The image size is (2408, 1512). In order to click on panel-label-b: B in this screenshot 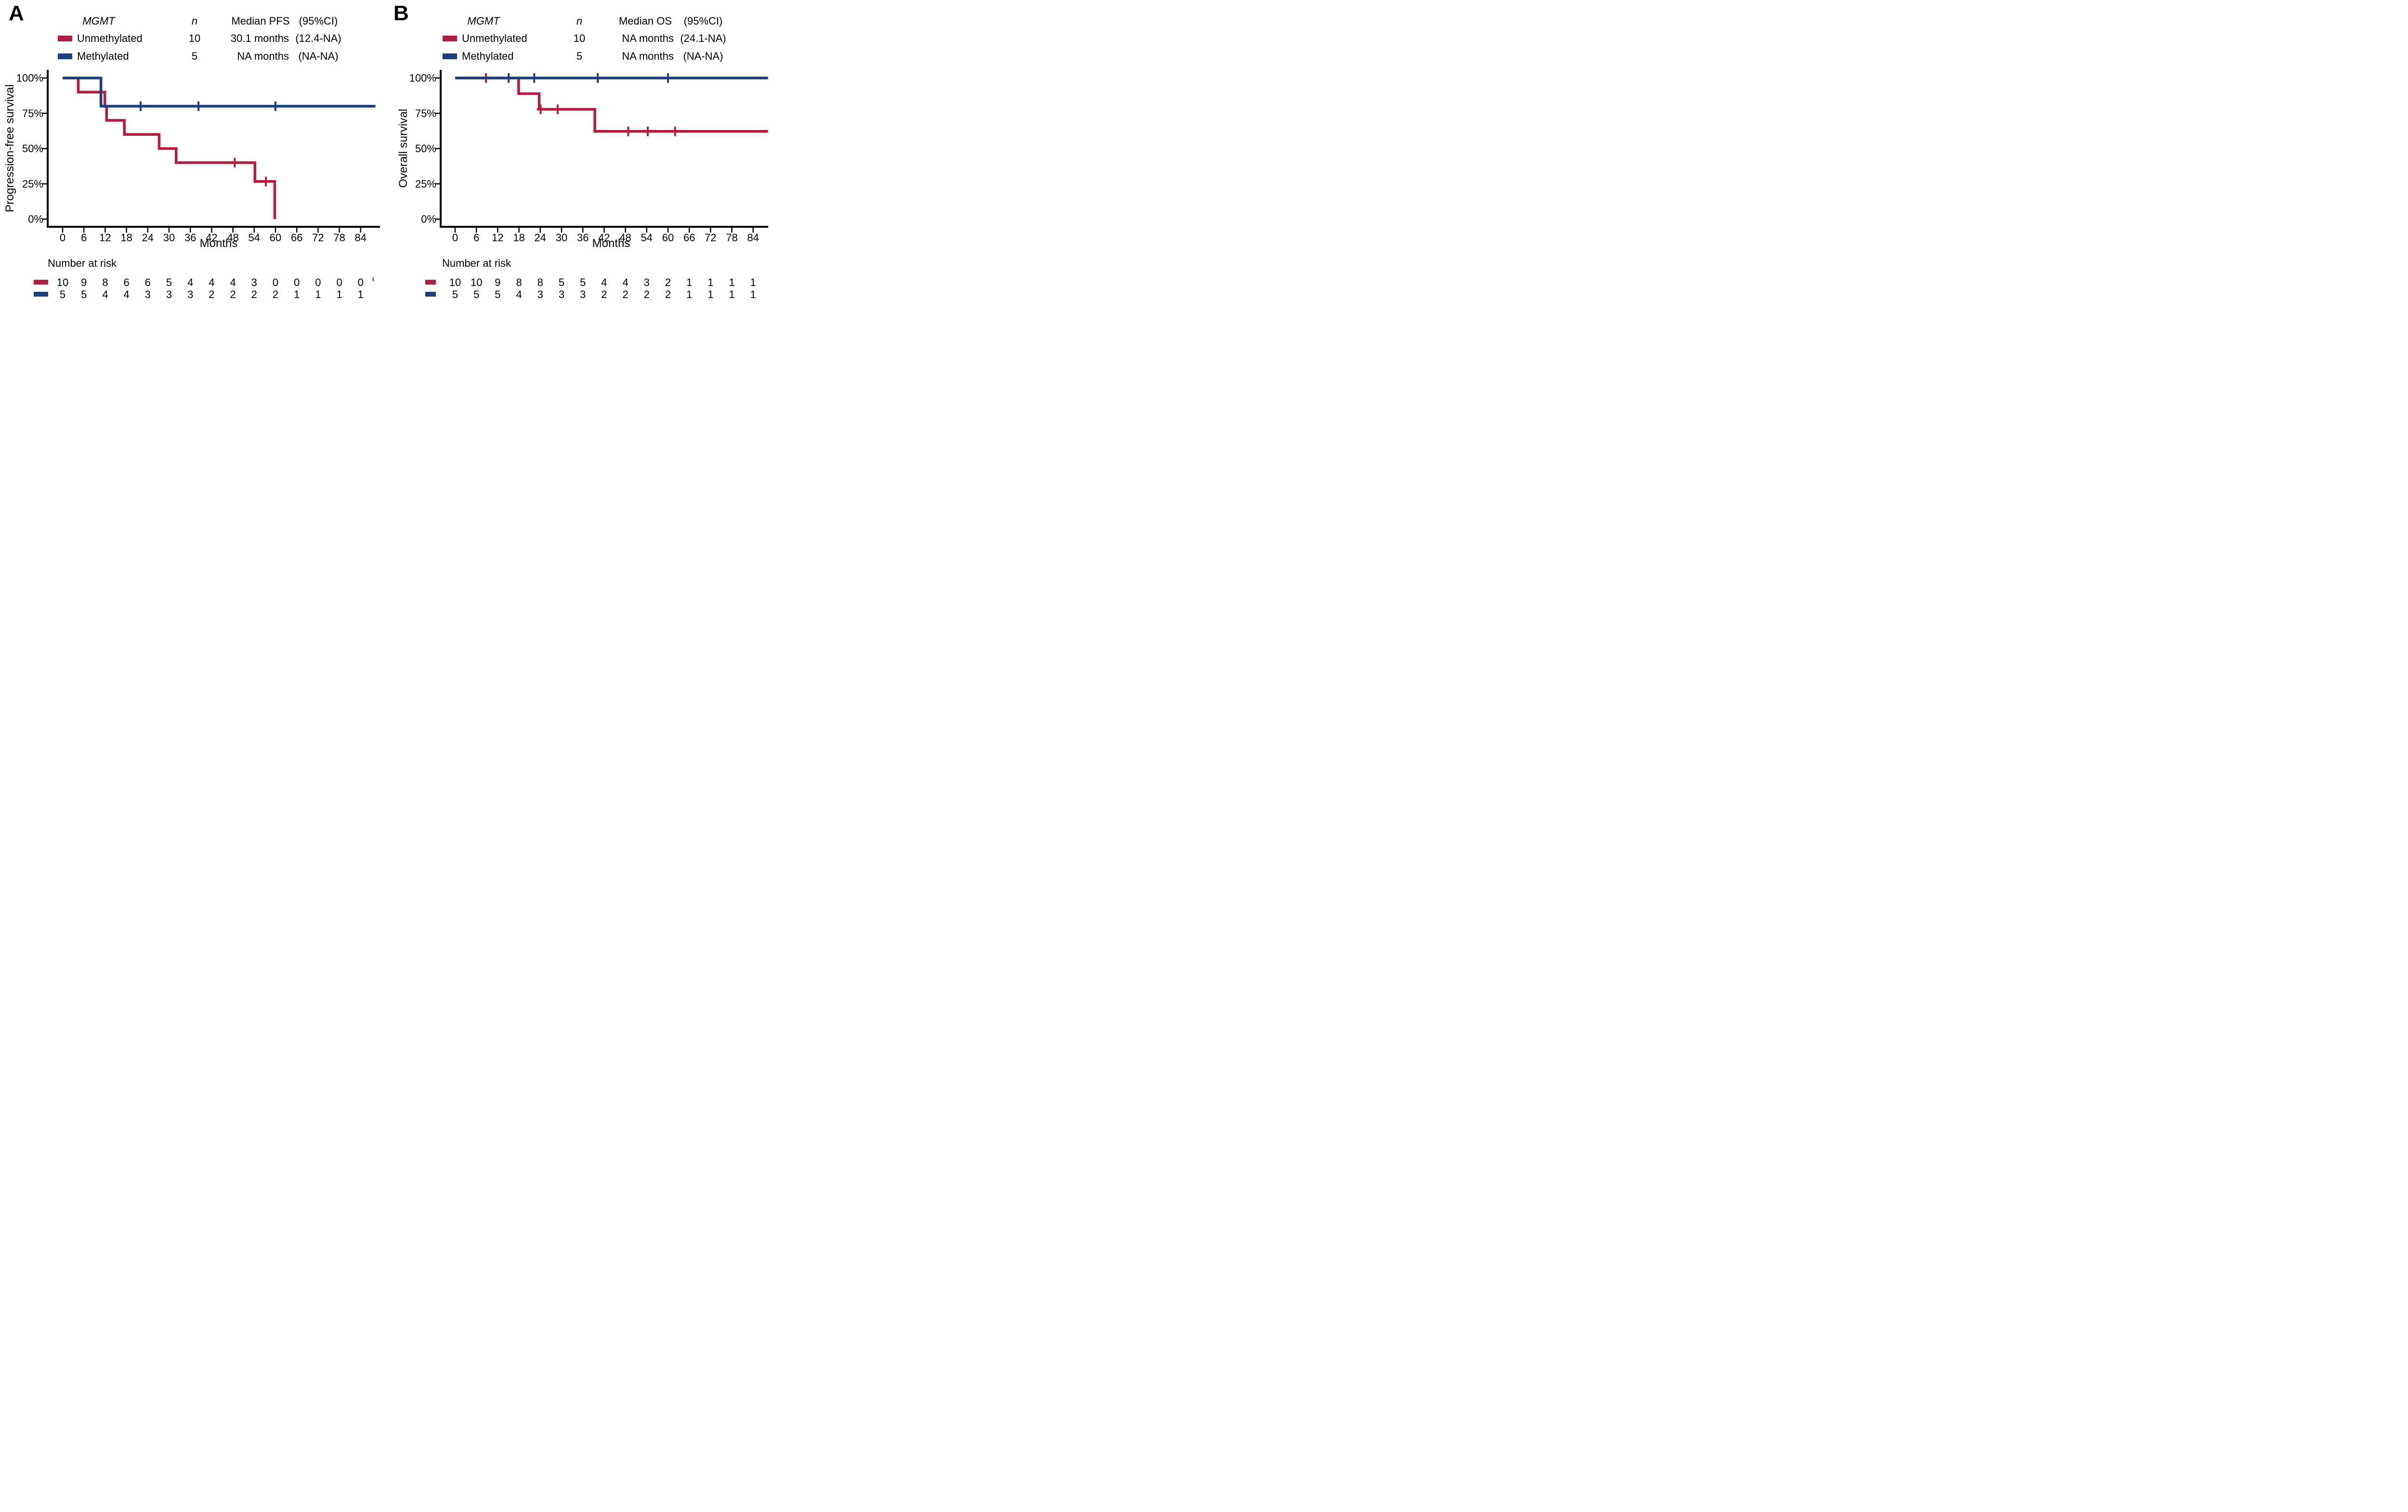, I will do `click(401, 13)`.